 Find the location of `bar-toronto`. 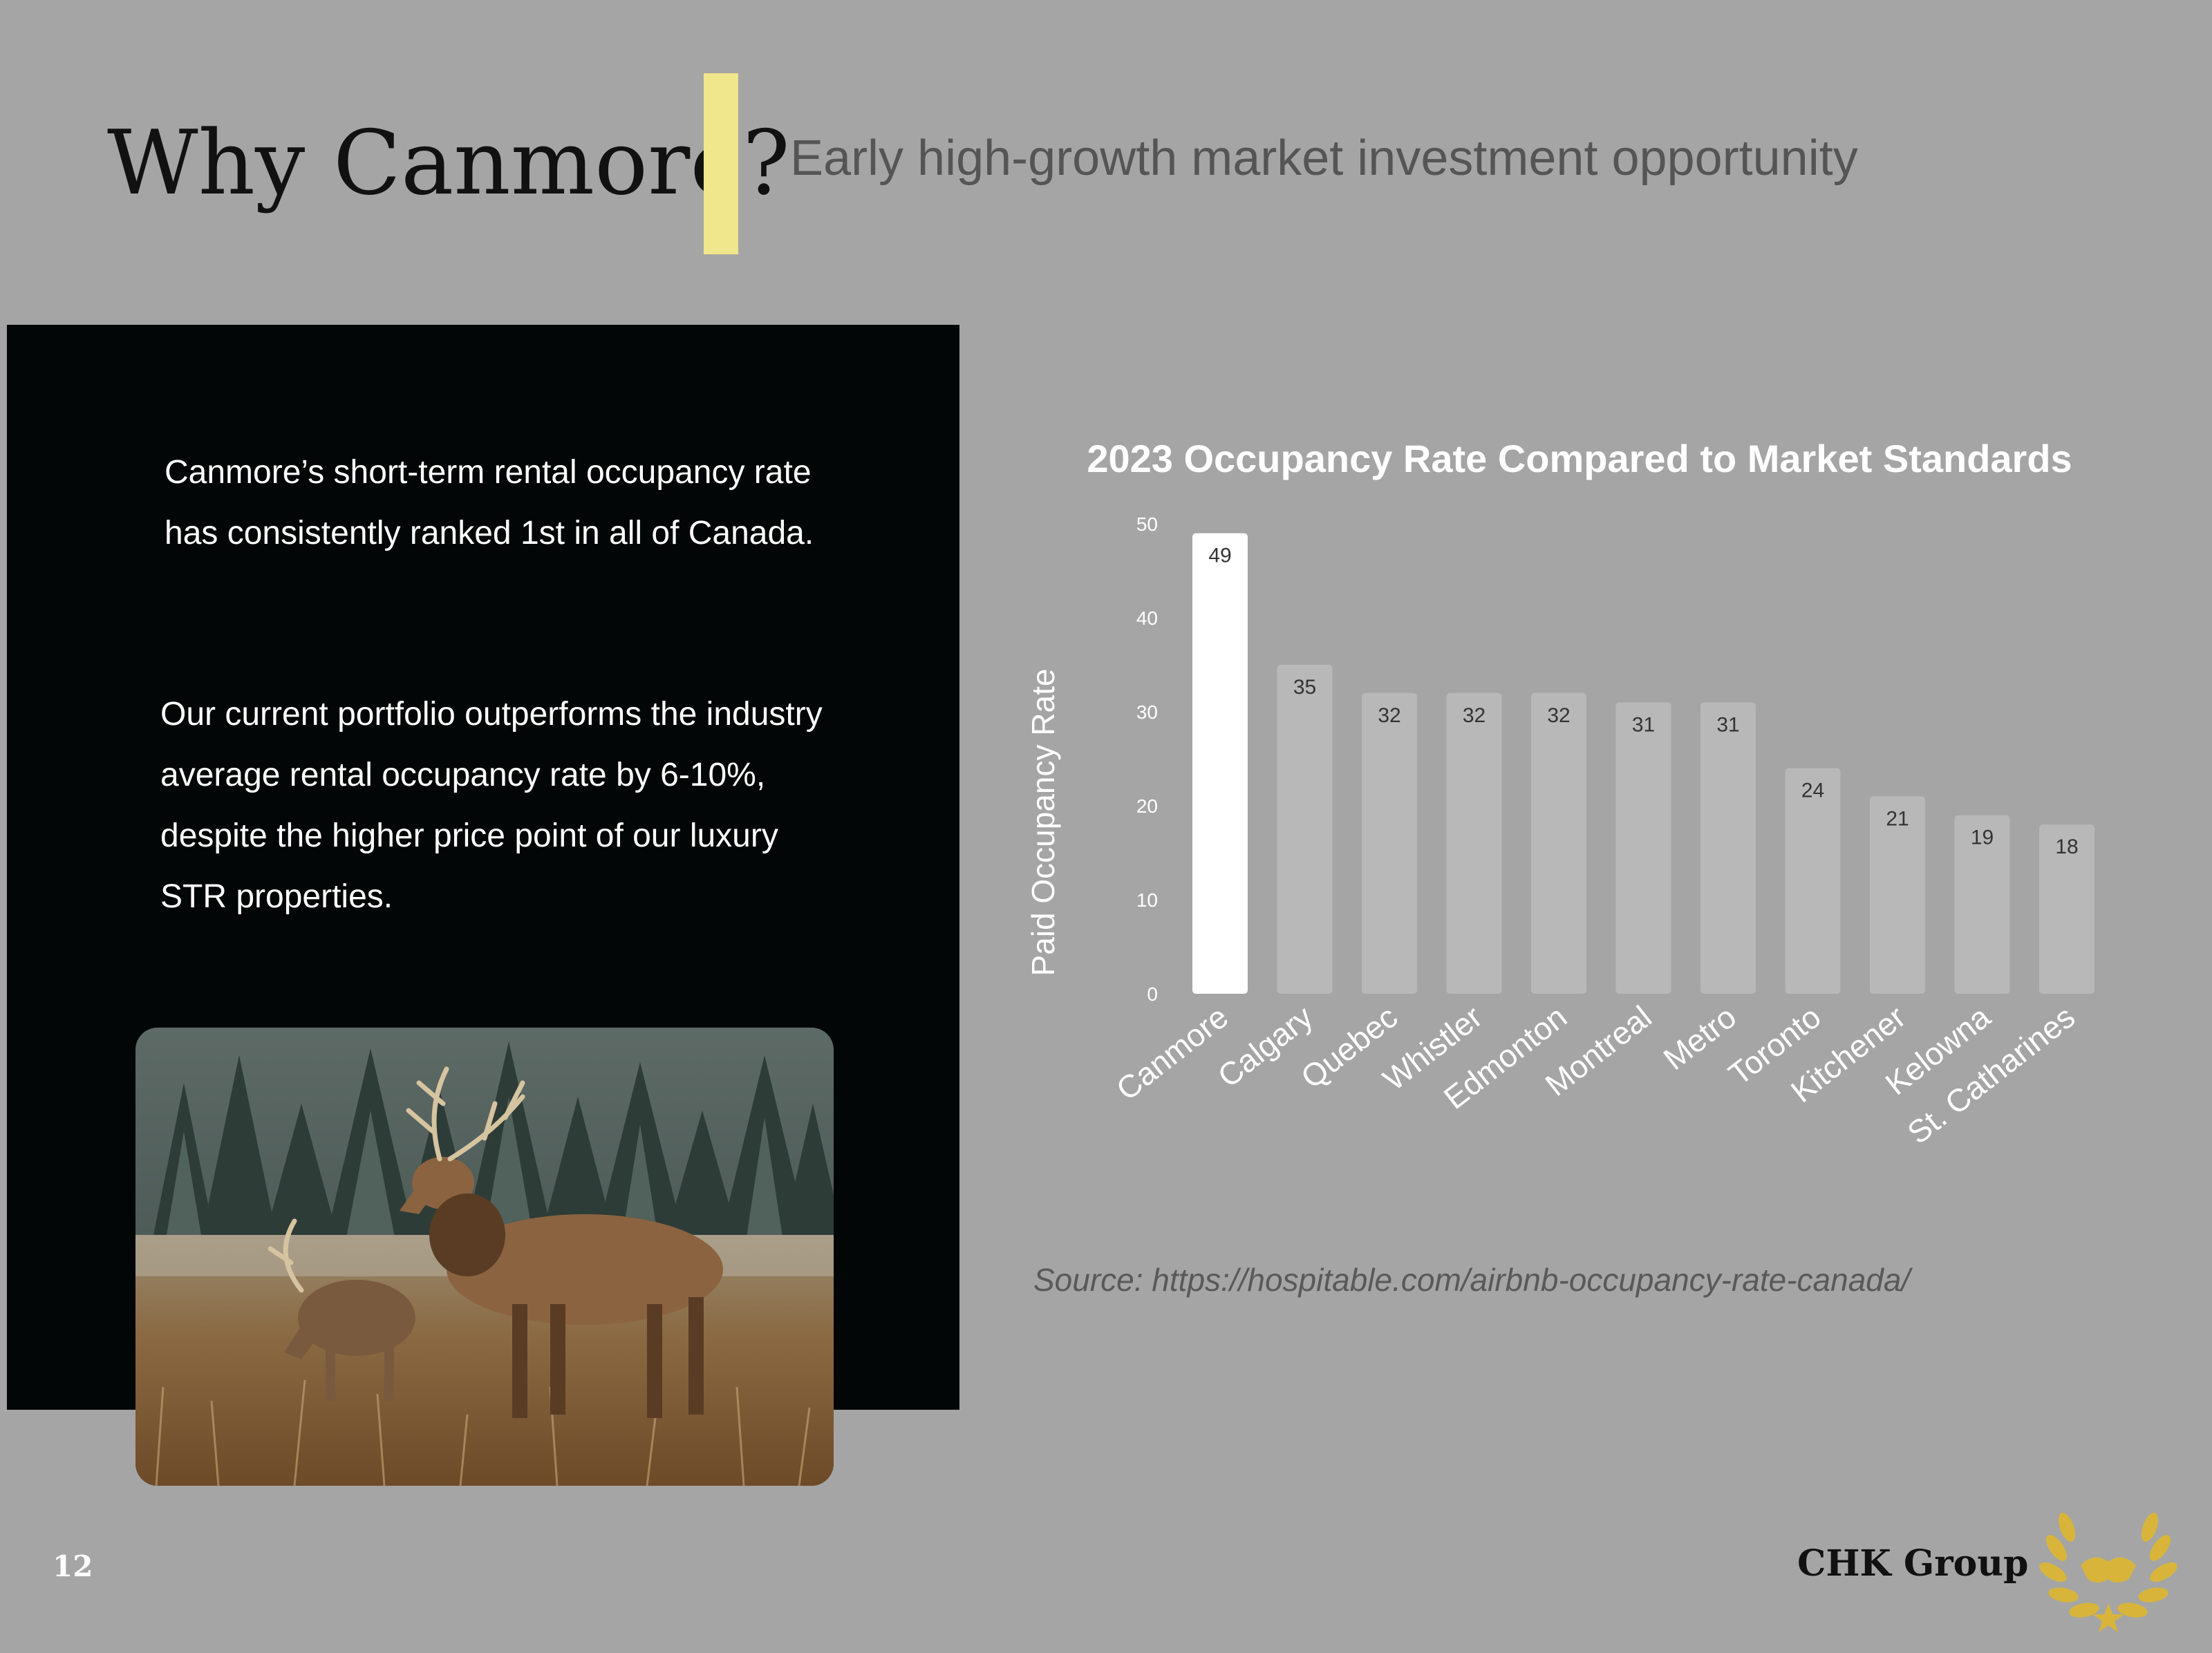

bar-toronto is located at coordinates (1813, 881).